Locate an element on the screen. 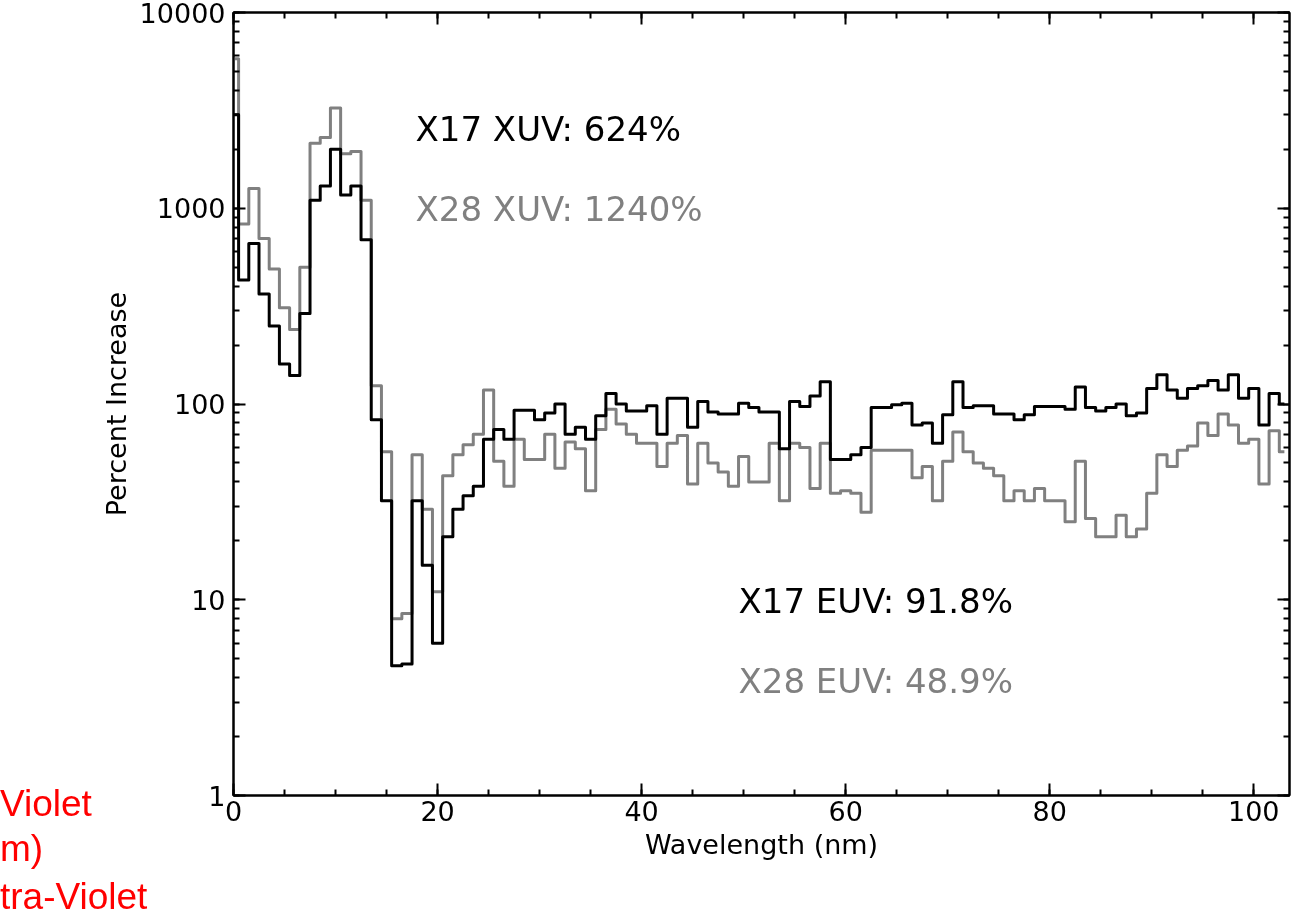 Image resolution: width=1294 pixels, height=921 pixels. annotation: X28 EUV: 48.9% is located at coordinates (875, 680).